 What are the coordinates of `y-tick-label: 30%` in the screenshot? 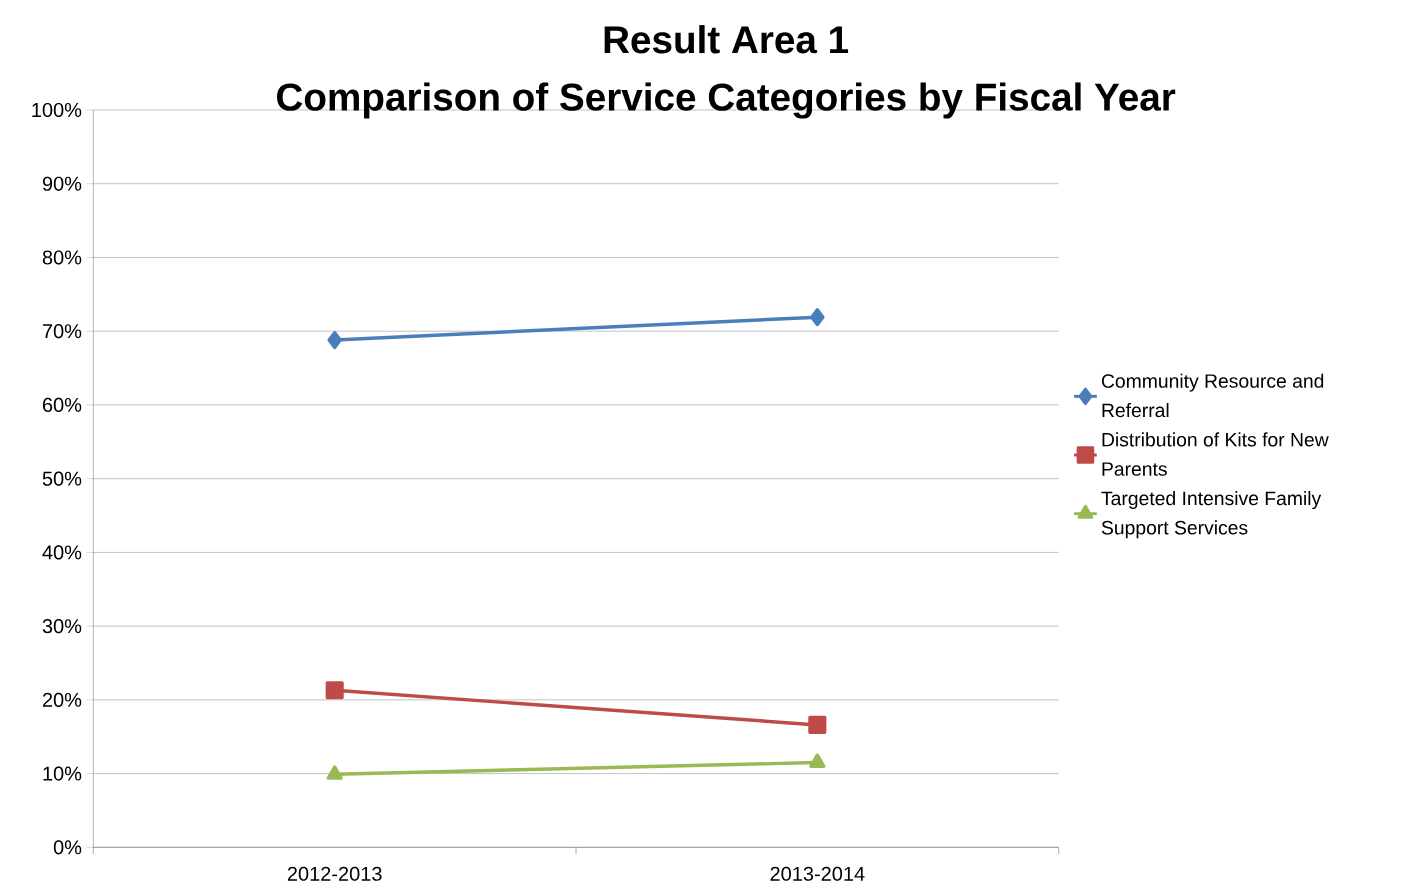 It's located at (62, 626).